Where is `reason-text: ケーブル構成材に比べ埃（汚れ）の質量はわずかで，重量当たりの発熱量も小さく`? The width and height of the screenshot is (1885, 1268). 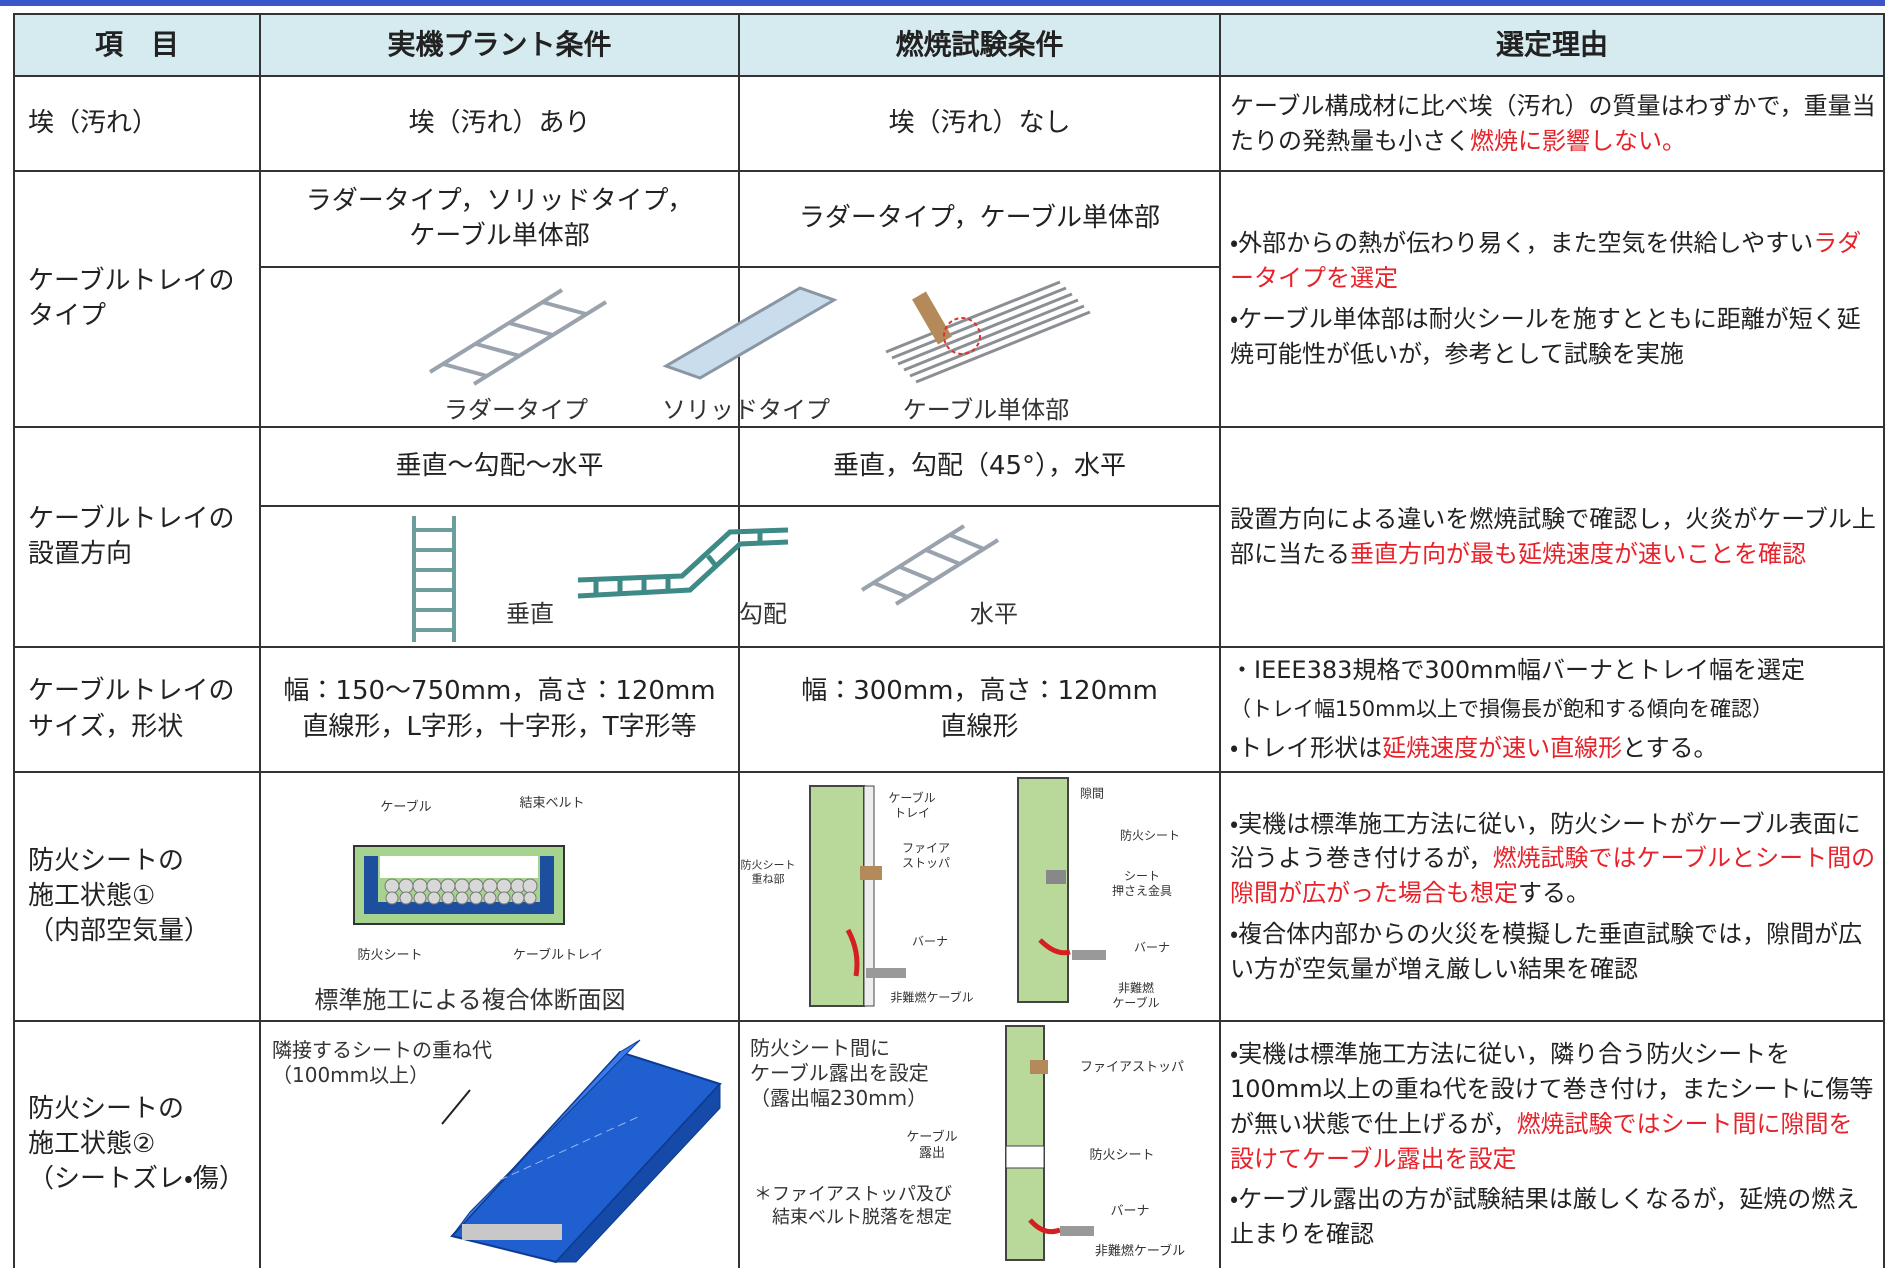 reason-text: ケーブル構成材に比べ埃（汚れ）の質量はわずかで，重量当たりの発熱量も小さく is located at coordinates (1553, 123).